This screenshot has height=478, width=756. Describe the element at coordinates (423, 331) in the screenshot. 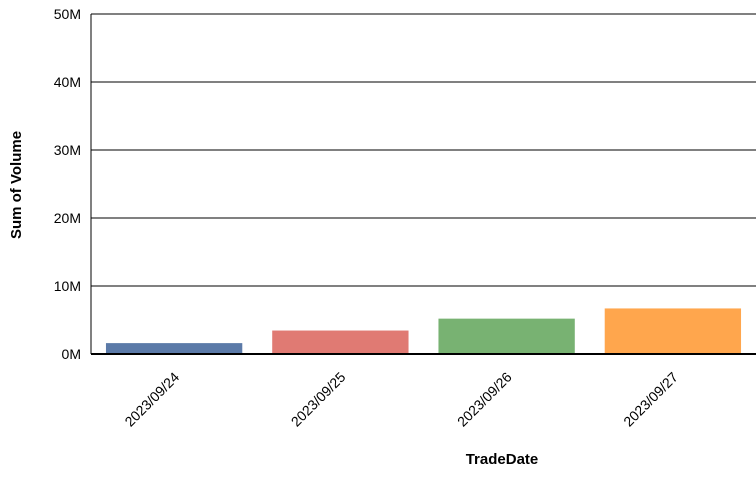

I see `bars` at that location.